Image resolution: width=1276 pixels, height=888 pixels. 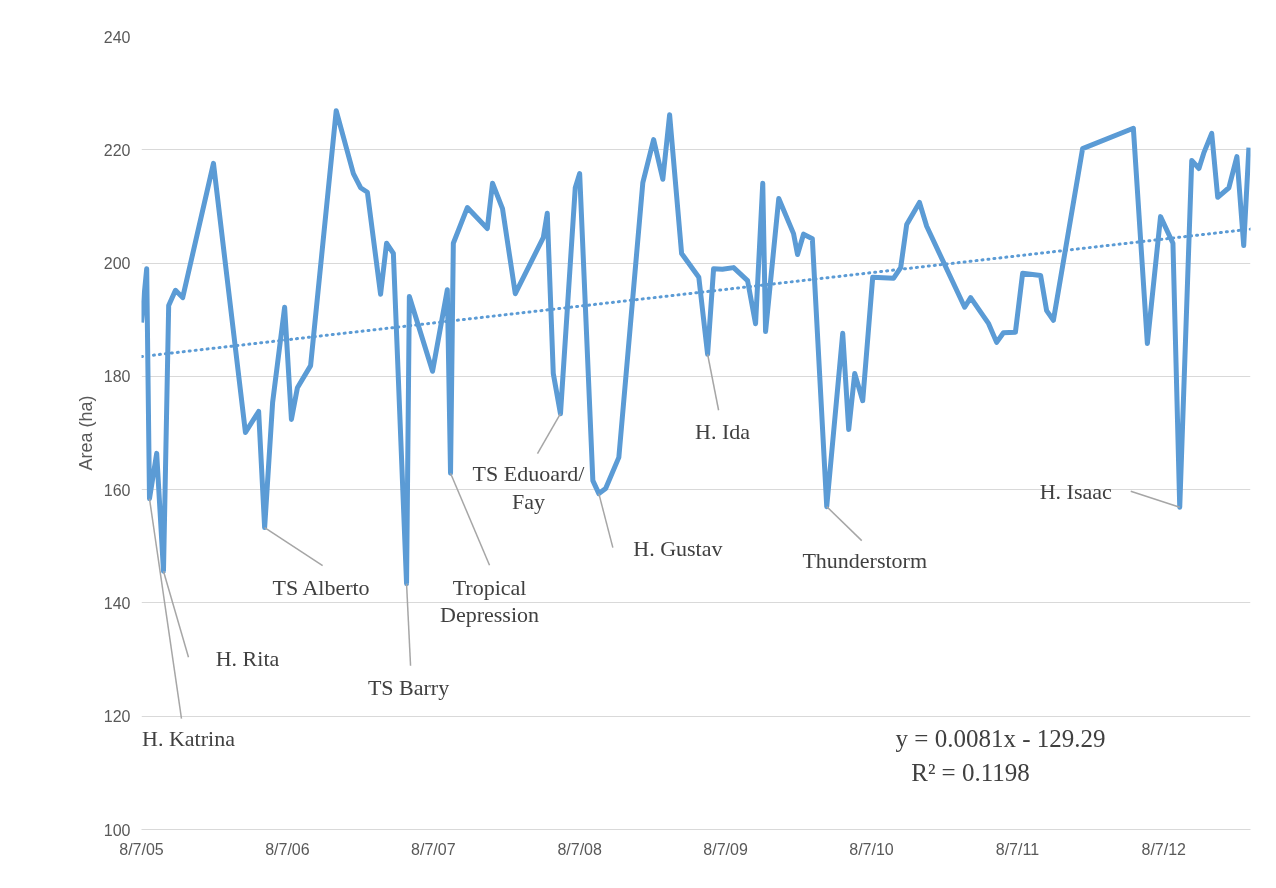 I want to click on annotation: H. Ida, so click(x=723, y=431).